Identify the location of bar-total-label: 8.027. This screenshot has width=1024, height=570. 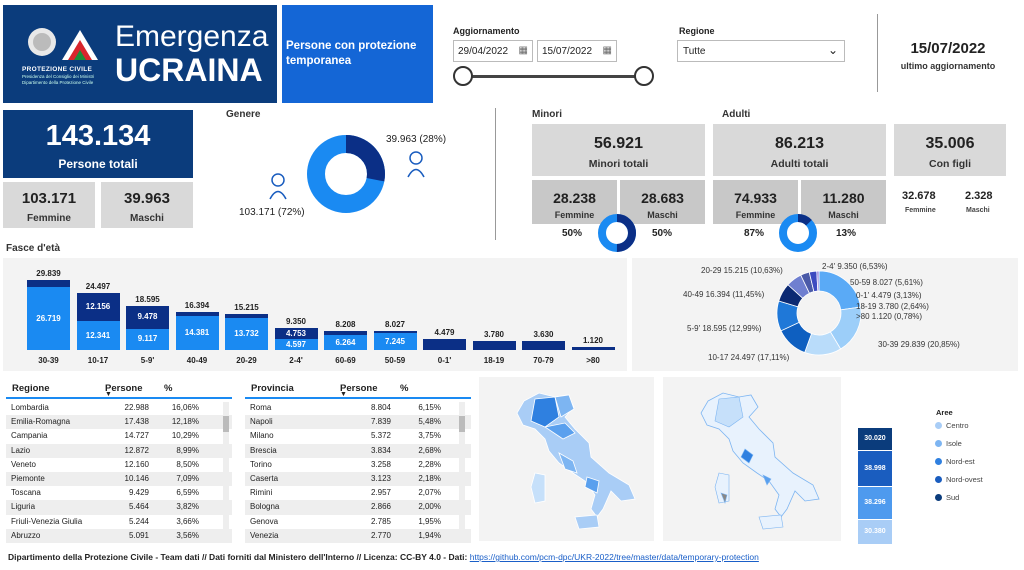
(395, 325).